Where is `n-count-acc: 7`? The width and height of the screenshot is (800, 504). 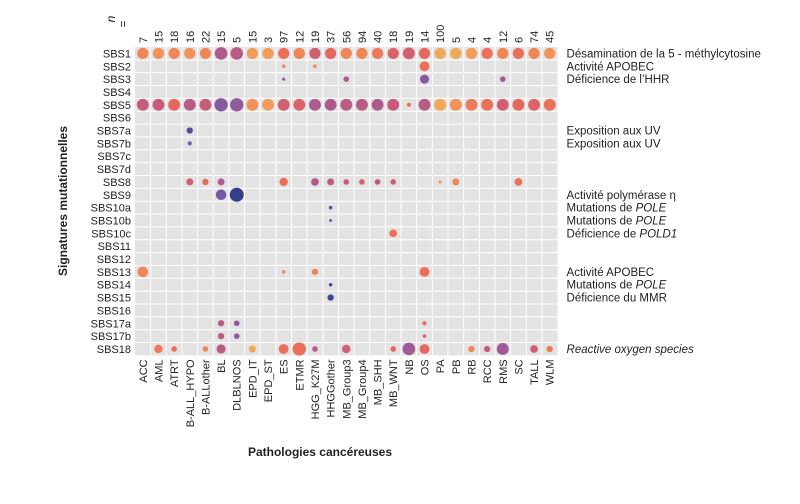 n-count-acc: 7 is located at coordinates (144, 40).